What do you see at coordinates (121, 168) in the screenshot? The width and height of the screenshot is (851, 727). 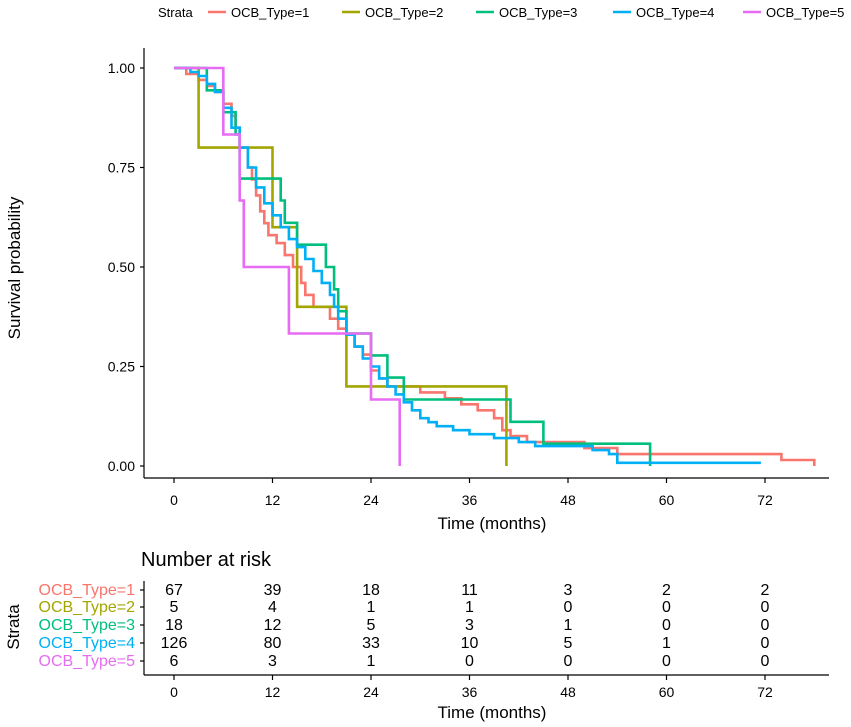 I see `y-tick-label: 0.75` at bounding box center [121, 168].